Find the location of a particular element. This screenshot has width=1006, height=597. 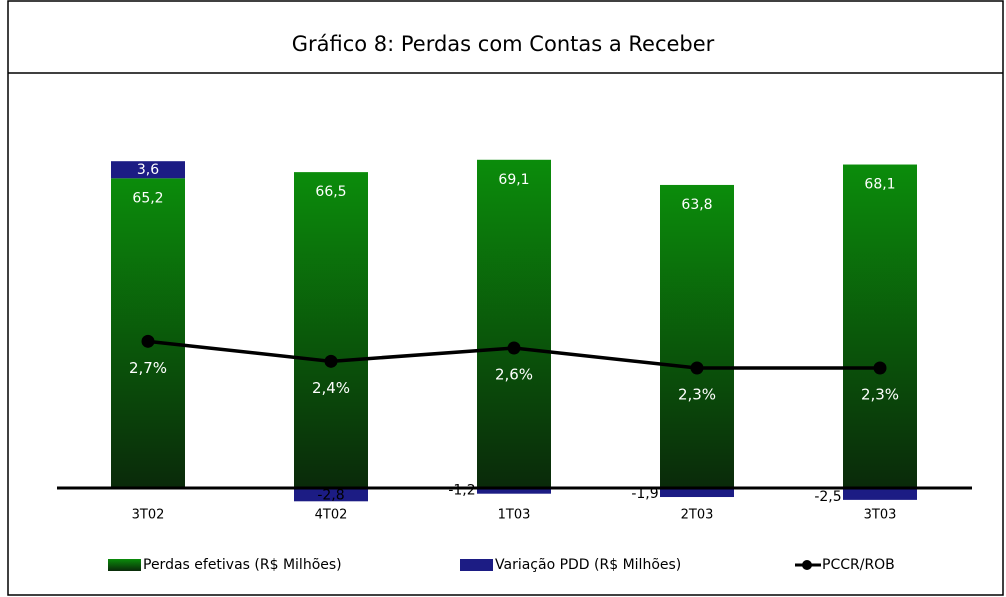

value-label: 65,2 is located at coordinates (147, 198).